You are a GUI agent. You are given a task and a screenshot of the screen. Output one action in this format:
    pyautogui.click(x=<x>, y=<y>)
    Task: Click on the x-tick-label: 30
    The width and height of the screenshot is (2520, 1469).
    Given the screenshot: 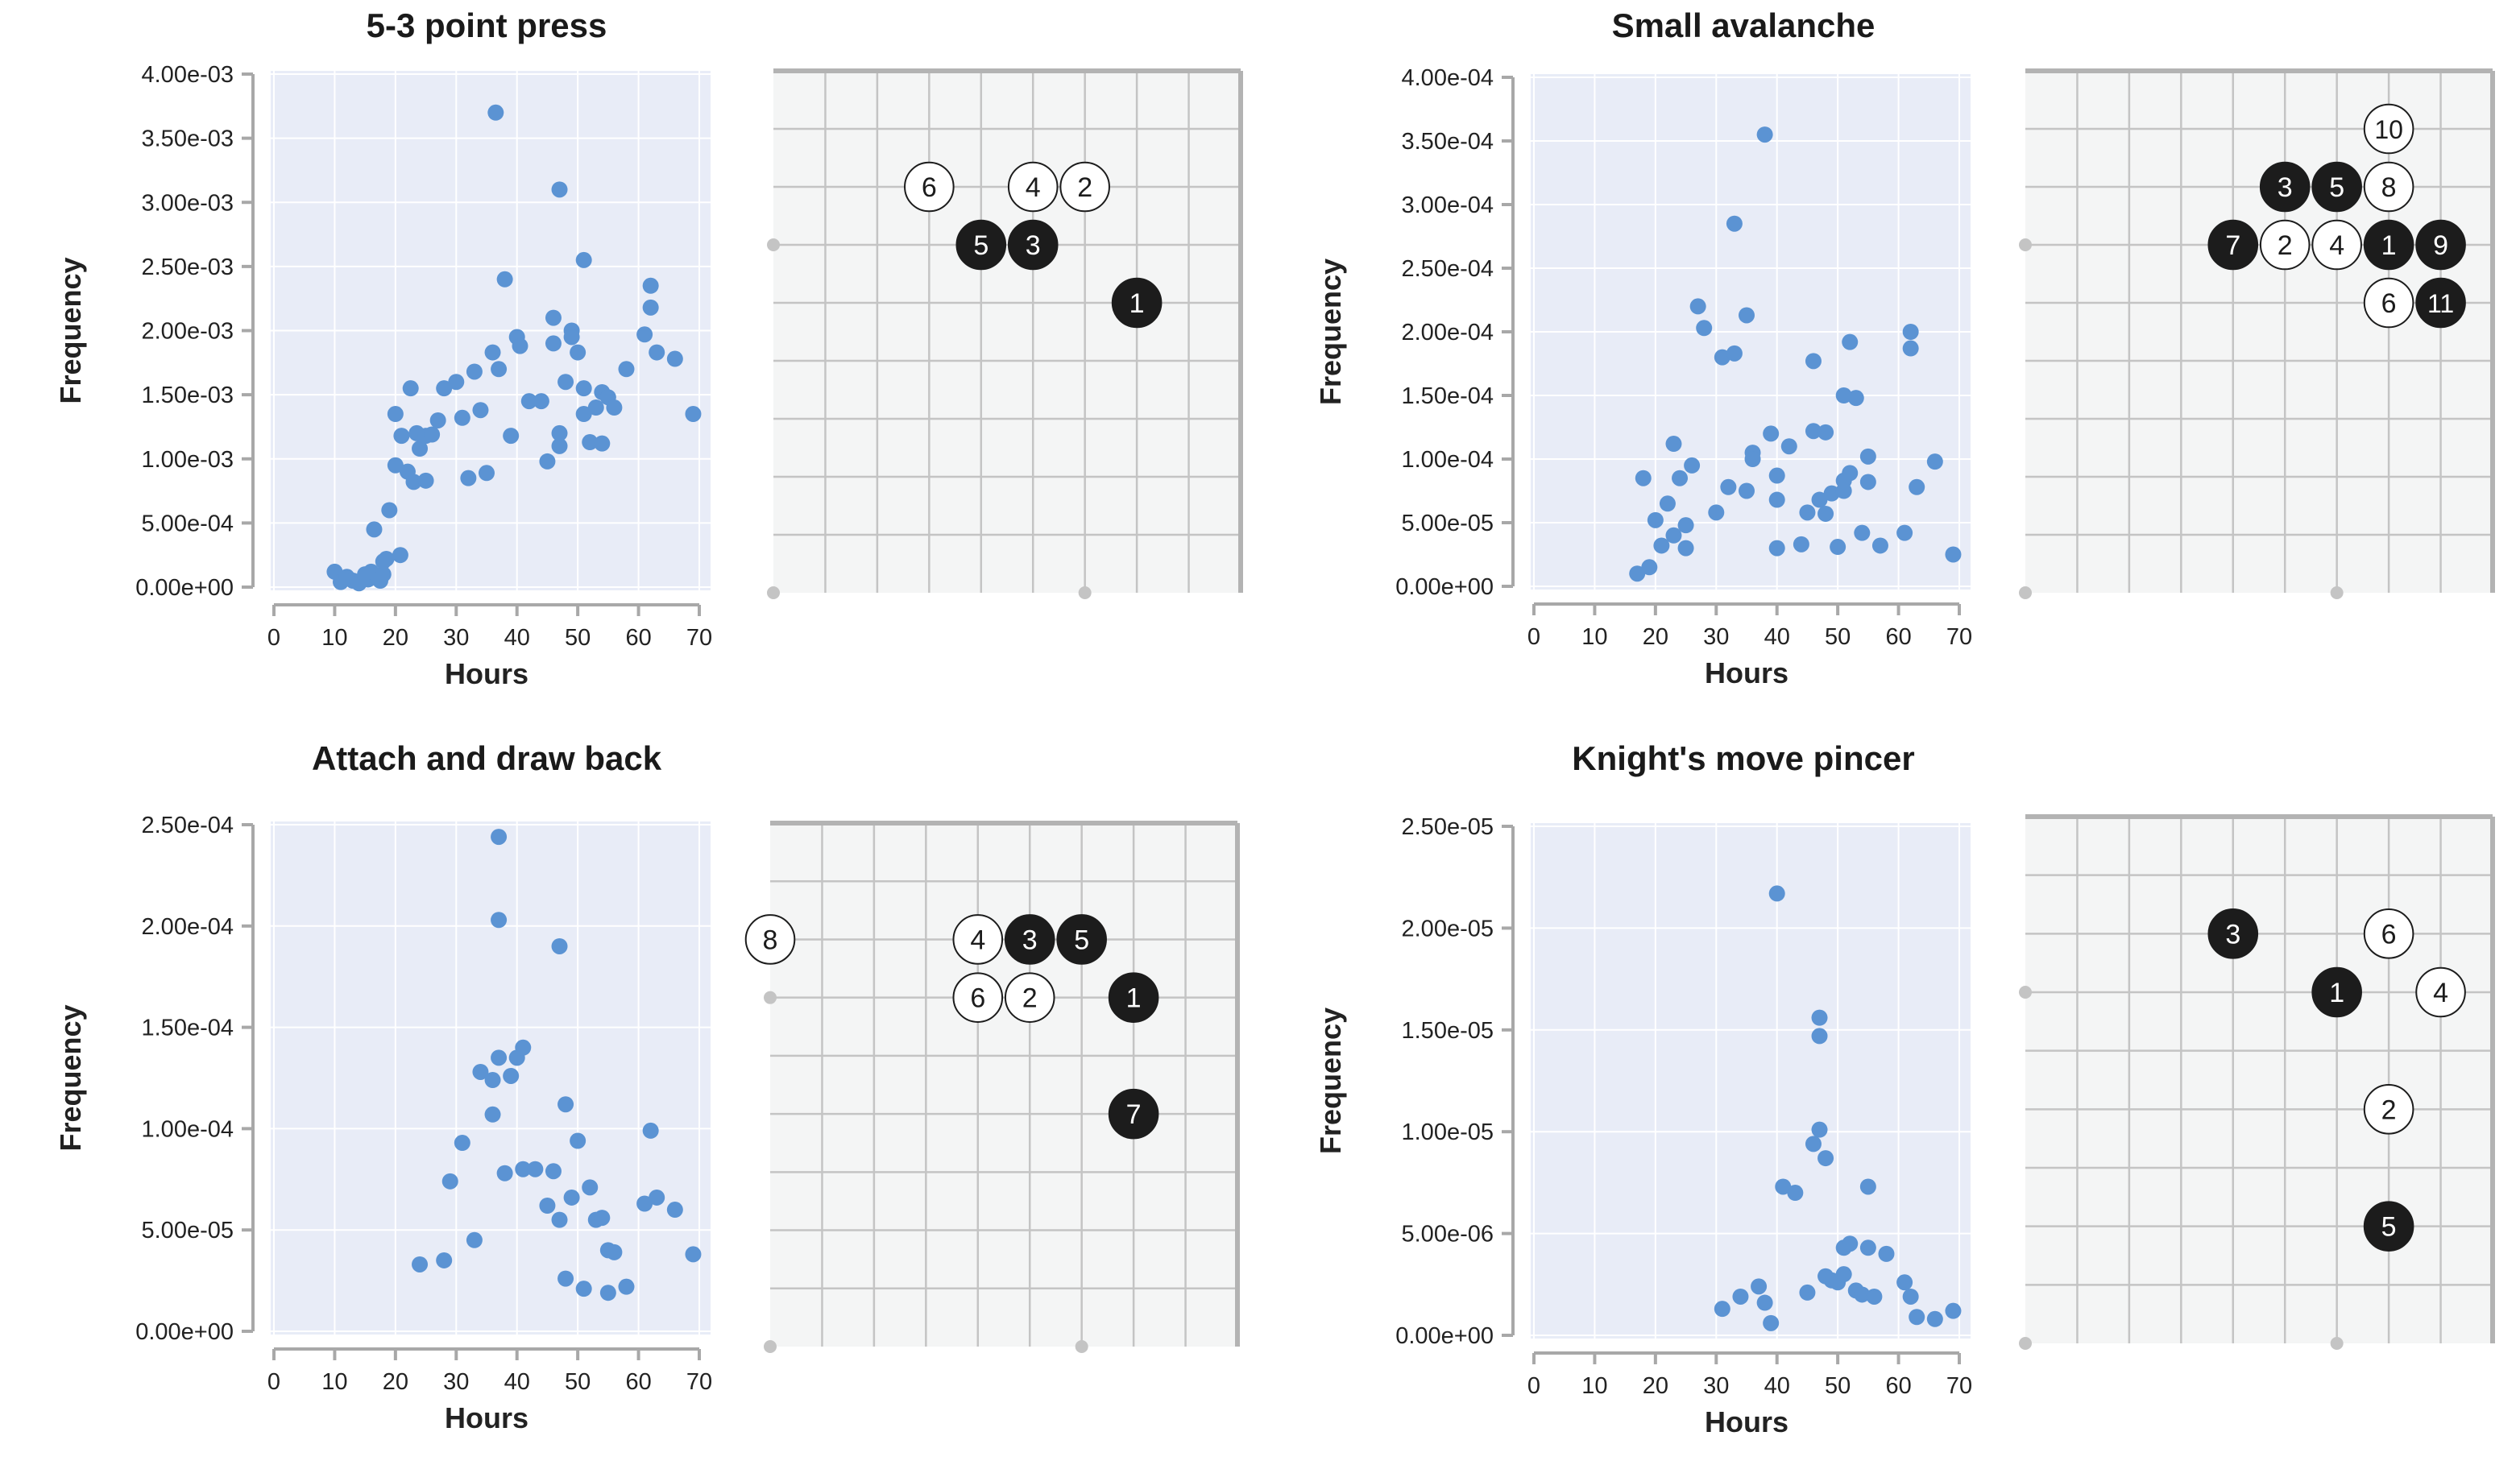 What is the action you would take?
    pyautogui.click(x=456, y=638)
    